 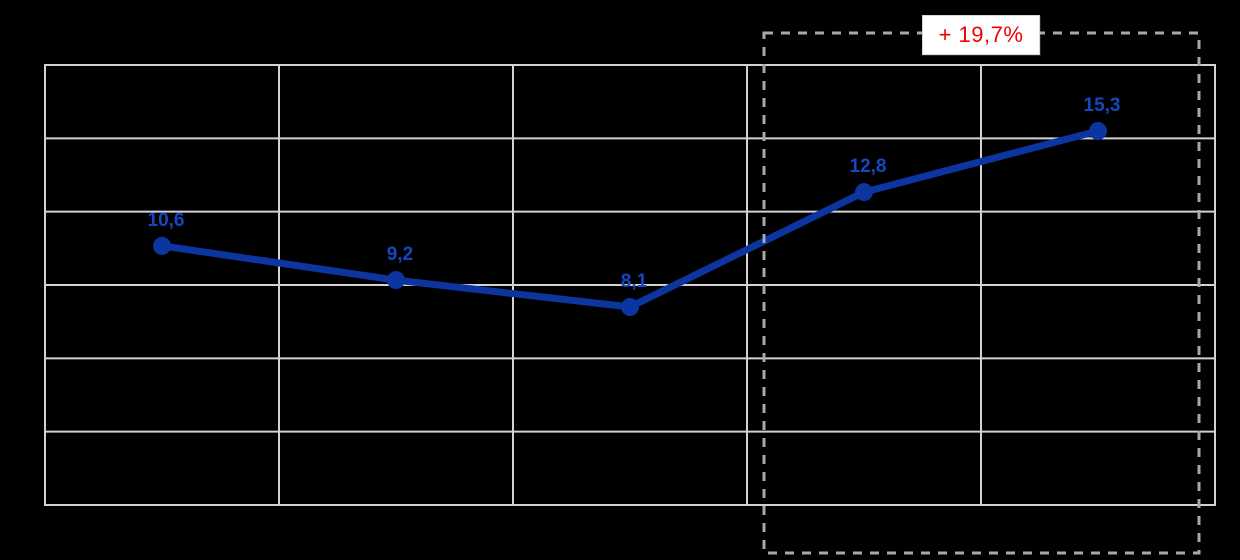 I want to click on point-value-label: 10,6, so click(x=166, y=220).